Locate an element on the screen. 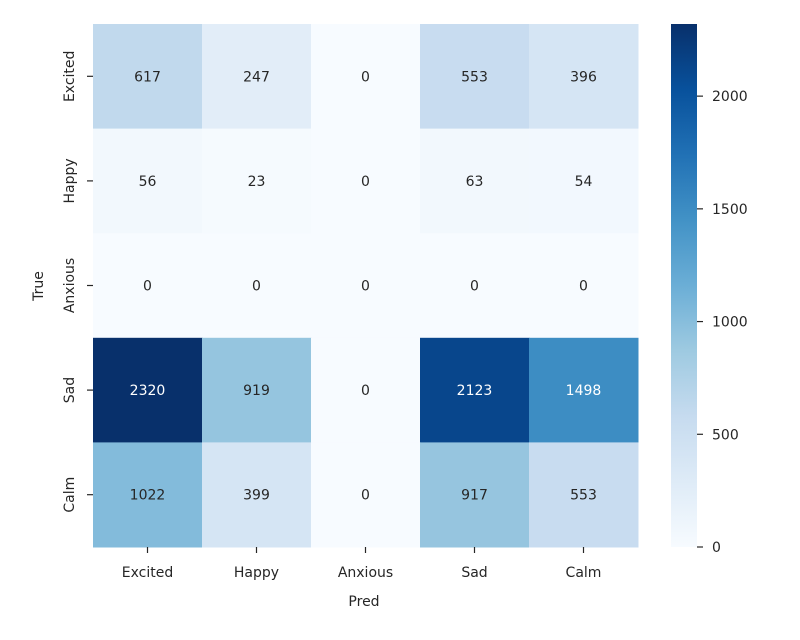 The image size is (800, 640). colorbar-tick-label: 0 is located at coordinates (716, 548).